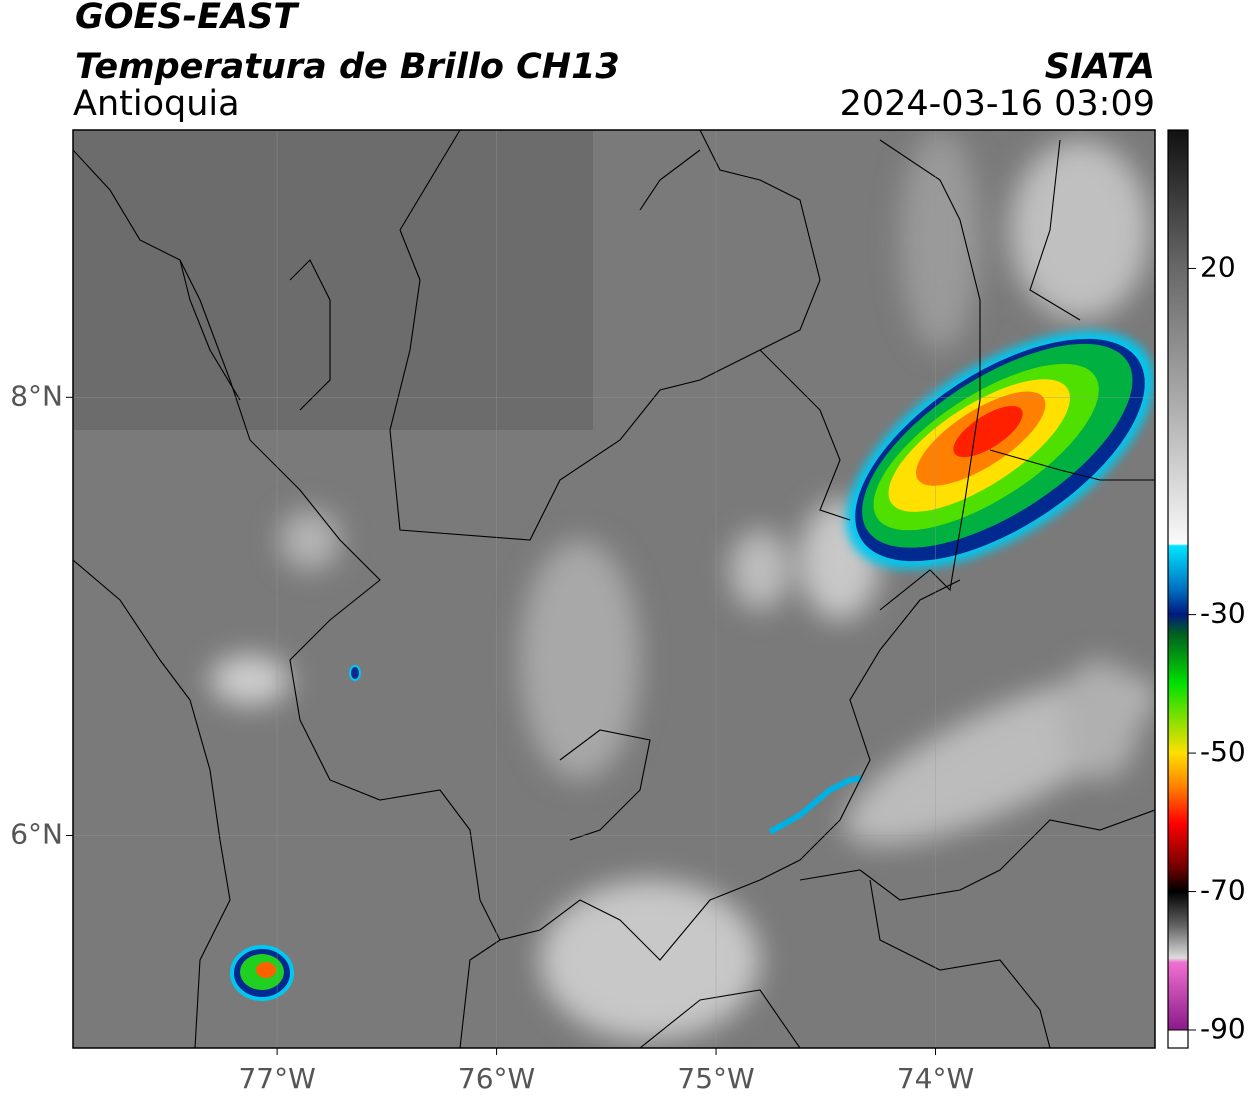 This screenshot has height=1099, width=1252. What do you see at coordinates (1223, 890) in the screenshot?
I see `colorbar-tick-label: -70` at bounding box center [1223, 890].